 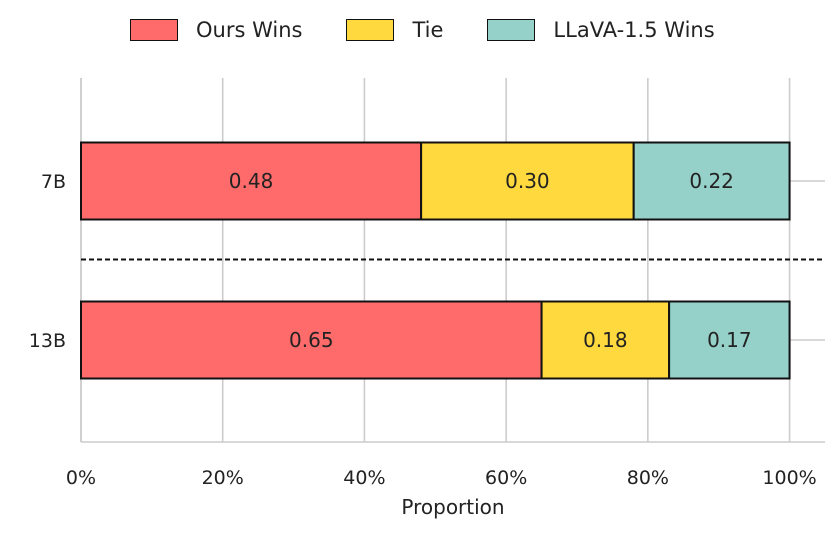 I want to click on bar-13b-ours-wins, so click(x=311, y=340).